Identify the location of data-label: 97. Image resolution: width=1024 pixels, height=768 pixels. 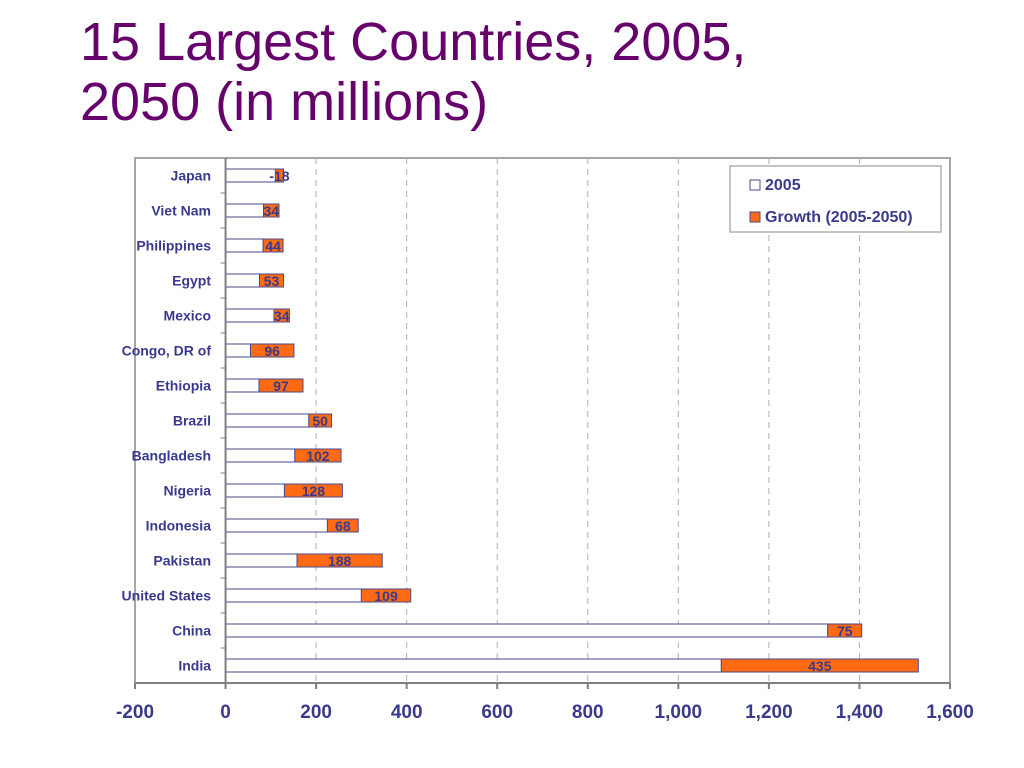
(281, 386).